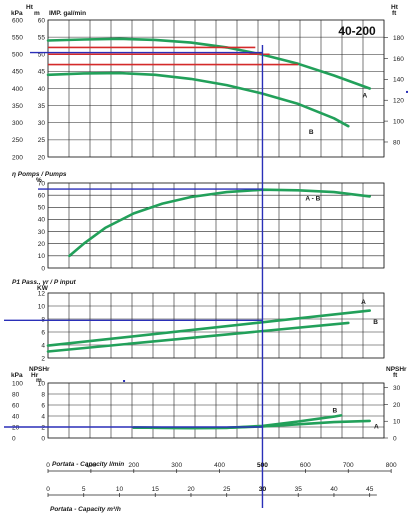  What do you see at coordinates (17, 106) in the screenshot?
I see `kpa-tick-label: 350` at bounding box center [17, 106].